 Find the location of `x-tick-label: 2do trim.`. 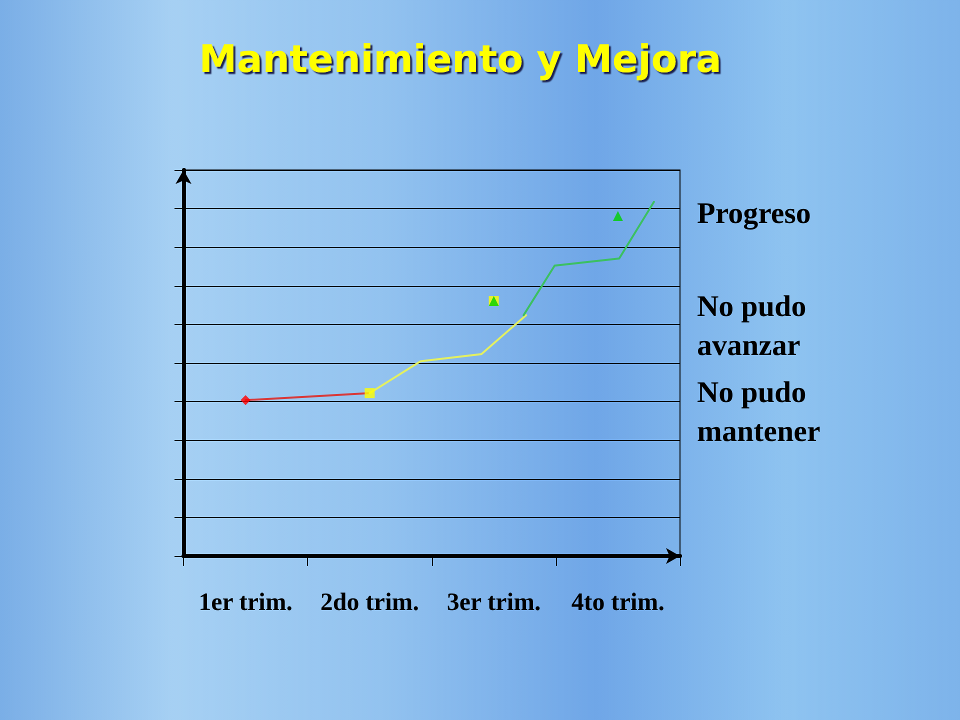

x-tick-label: 2do trim. is located at coordinates (369, 602).